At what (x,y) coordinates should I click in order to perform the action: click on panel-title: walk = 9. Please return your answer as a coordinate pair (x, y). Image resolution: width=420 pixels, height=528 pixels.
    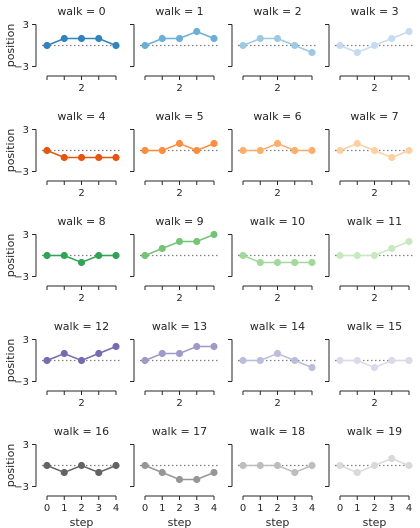
    Looking at the image, I should click on (179, 221).